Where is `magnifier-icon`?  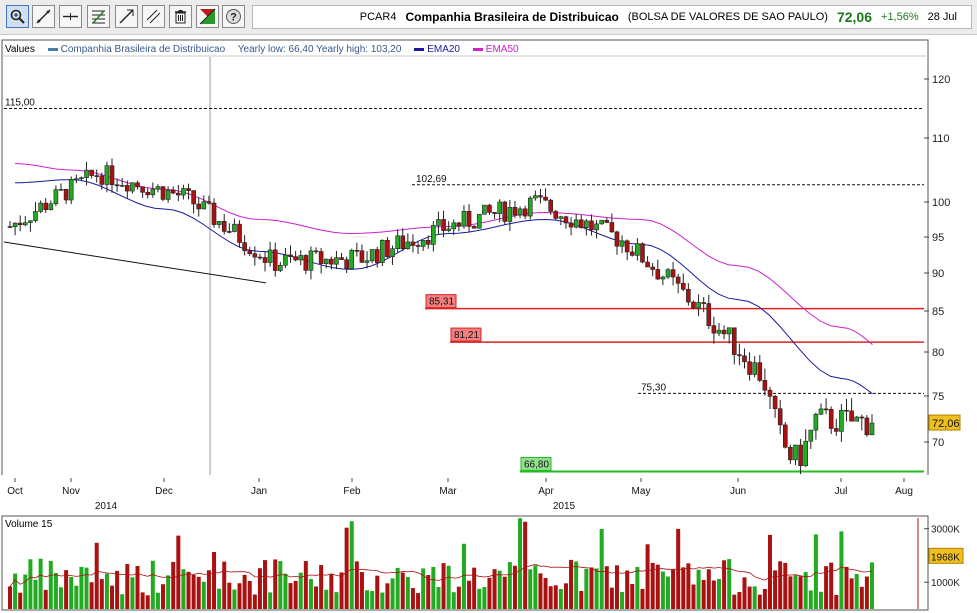 magnifier-icon is located at coordinates (17, 16).